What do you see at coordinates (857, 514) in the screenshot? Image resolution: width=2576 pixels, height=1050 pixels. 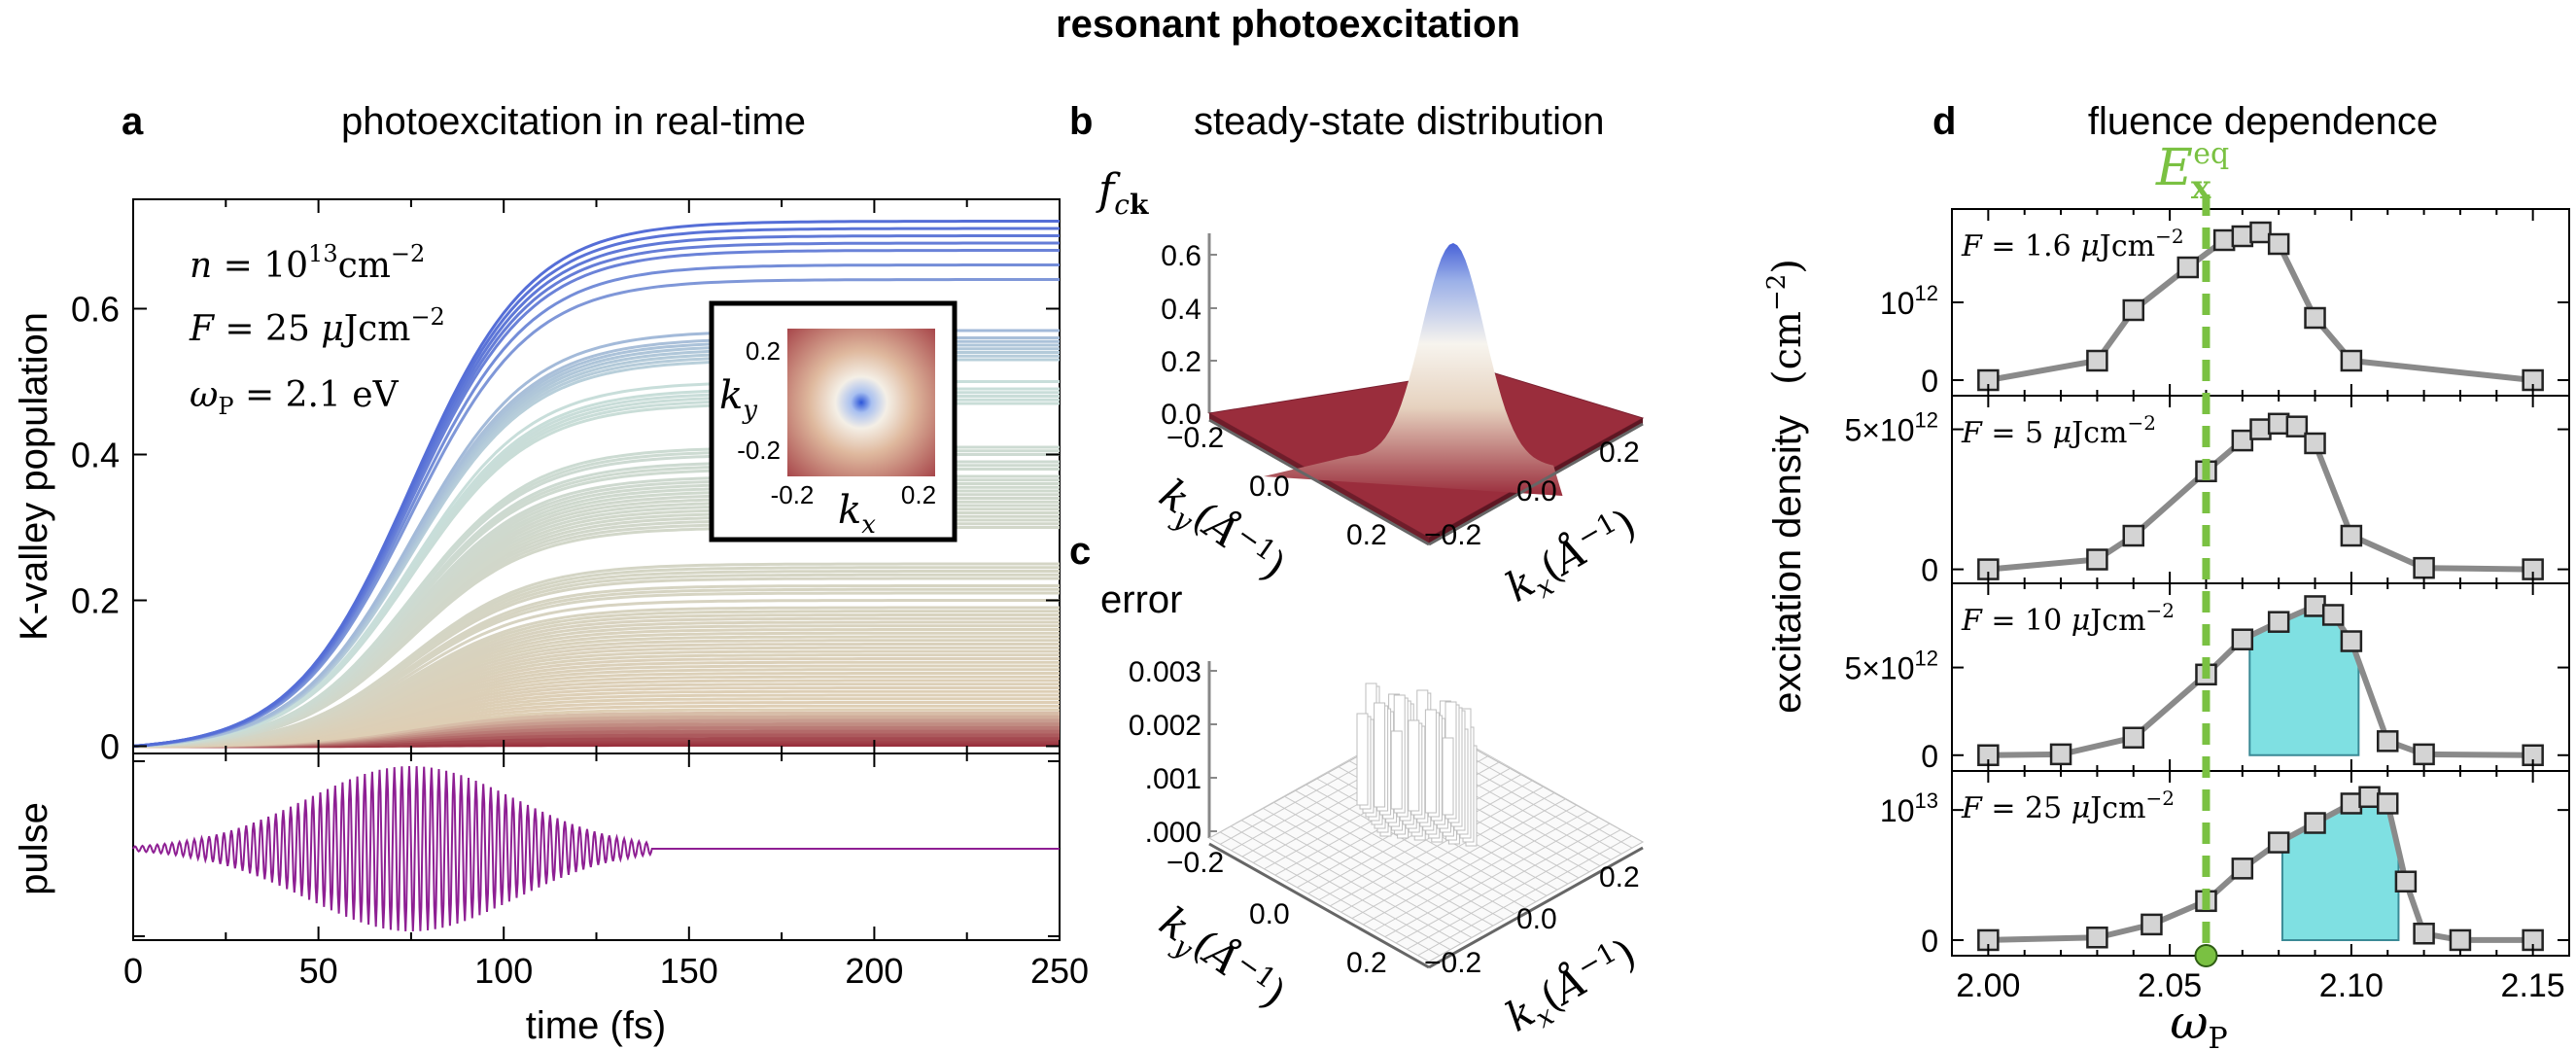 I see `inset-xlabel: kx` at bounding box center [857, 514].